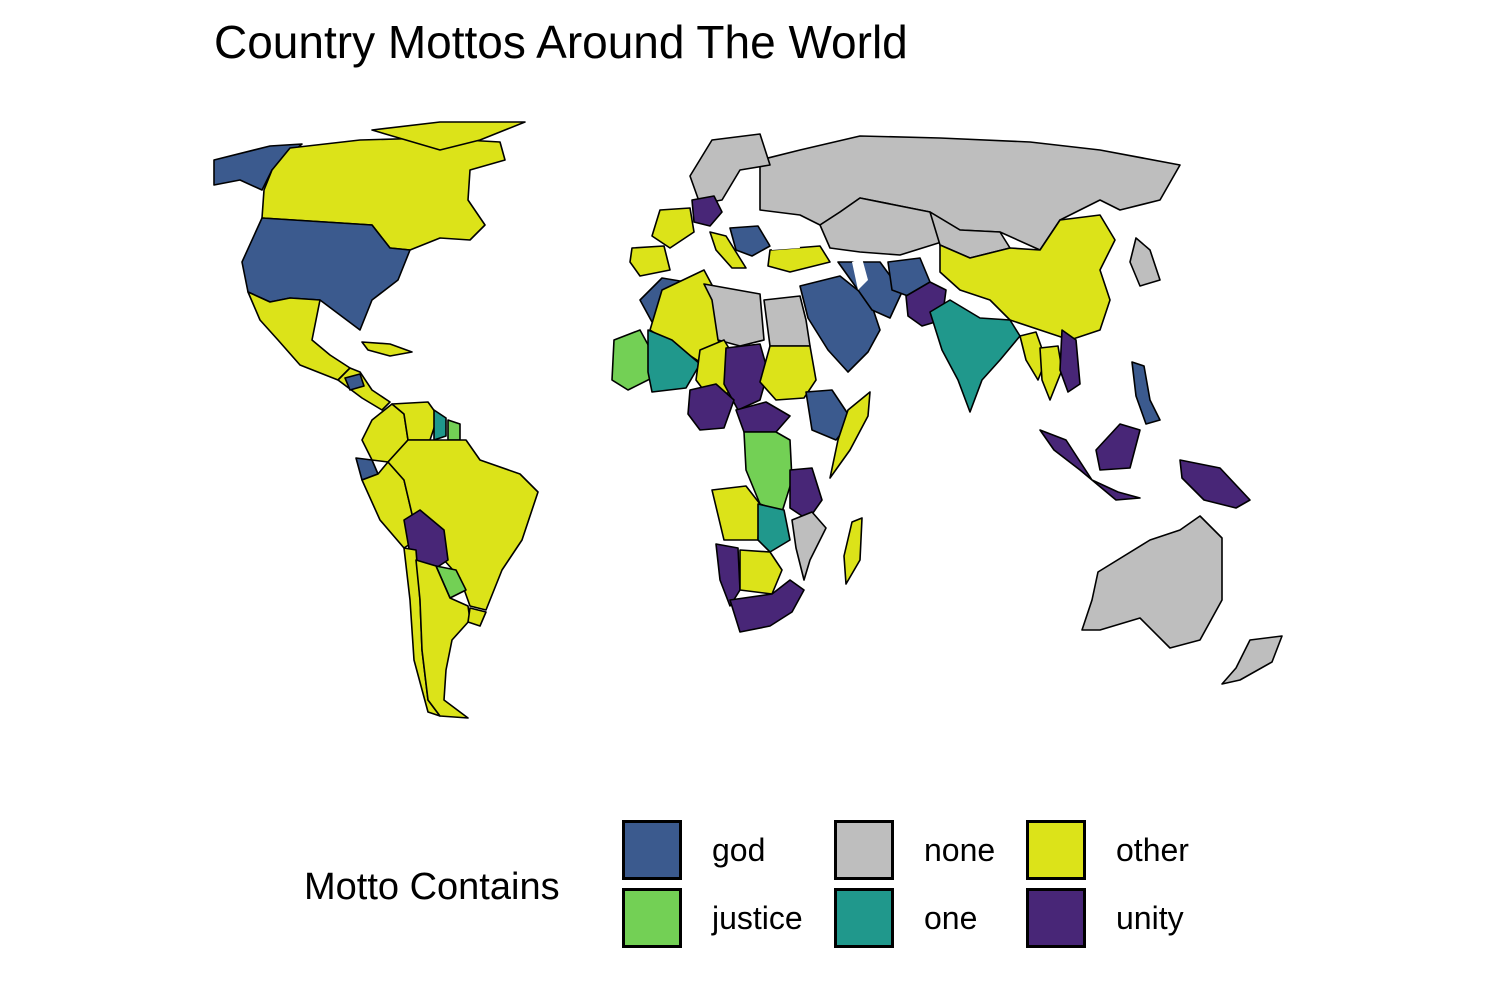 The width and height of the screenshot is (1500, 1000). What do you see at coordinates (448, 136) in the screenshot?
I see `country-greenland` at bounding box center [448, 136].